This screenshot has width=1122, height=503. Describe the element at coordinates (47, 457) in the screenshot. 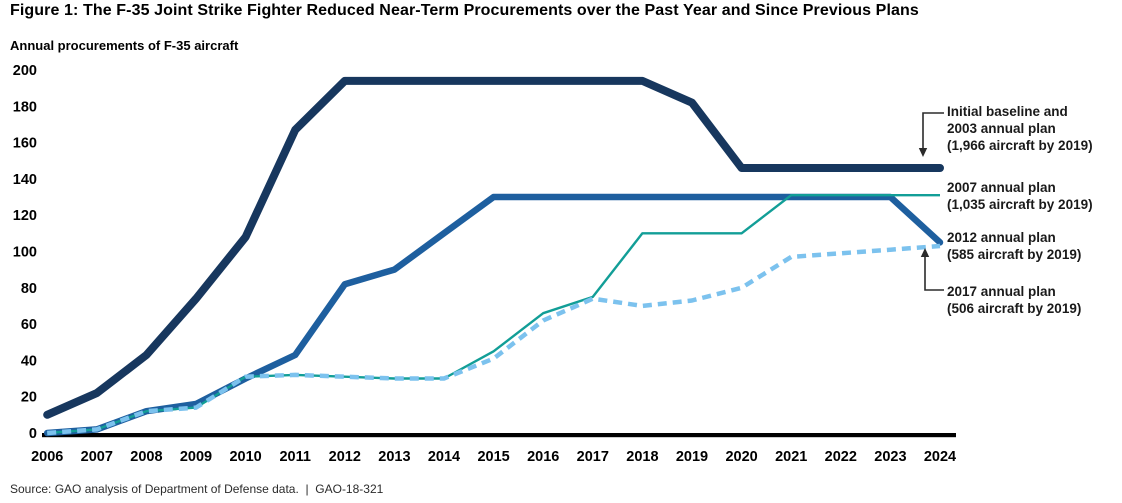

I see `x-tick-label-2006: 2006` at that location.